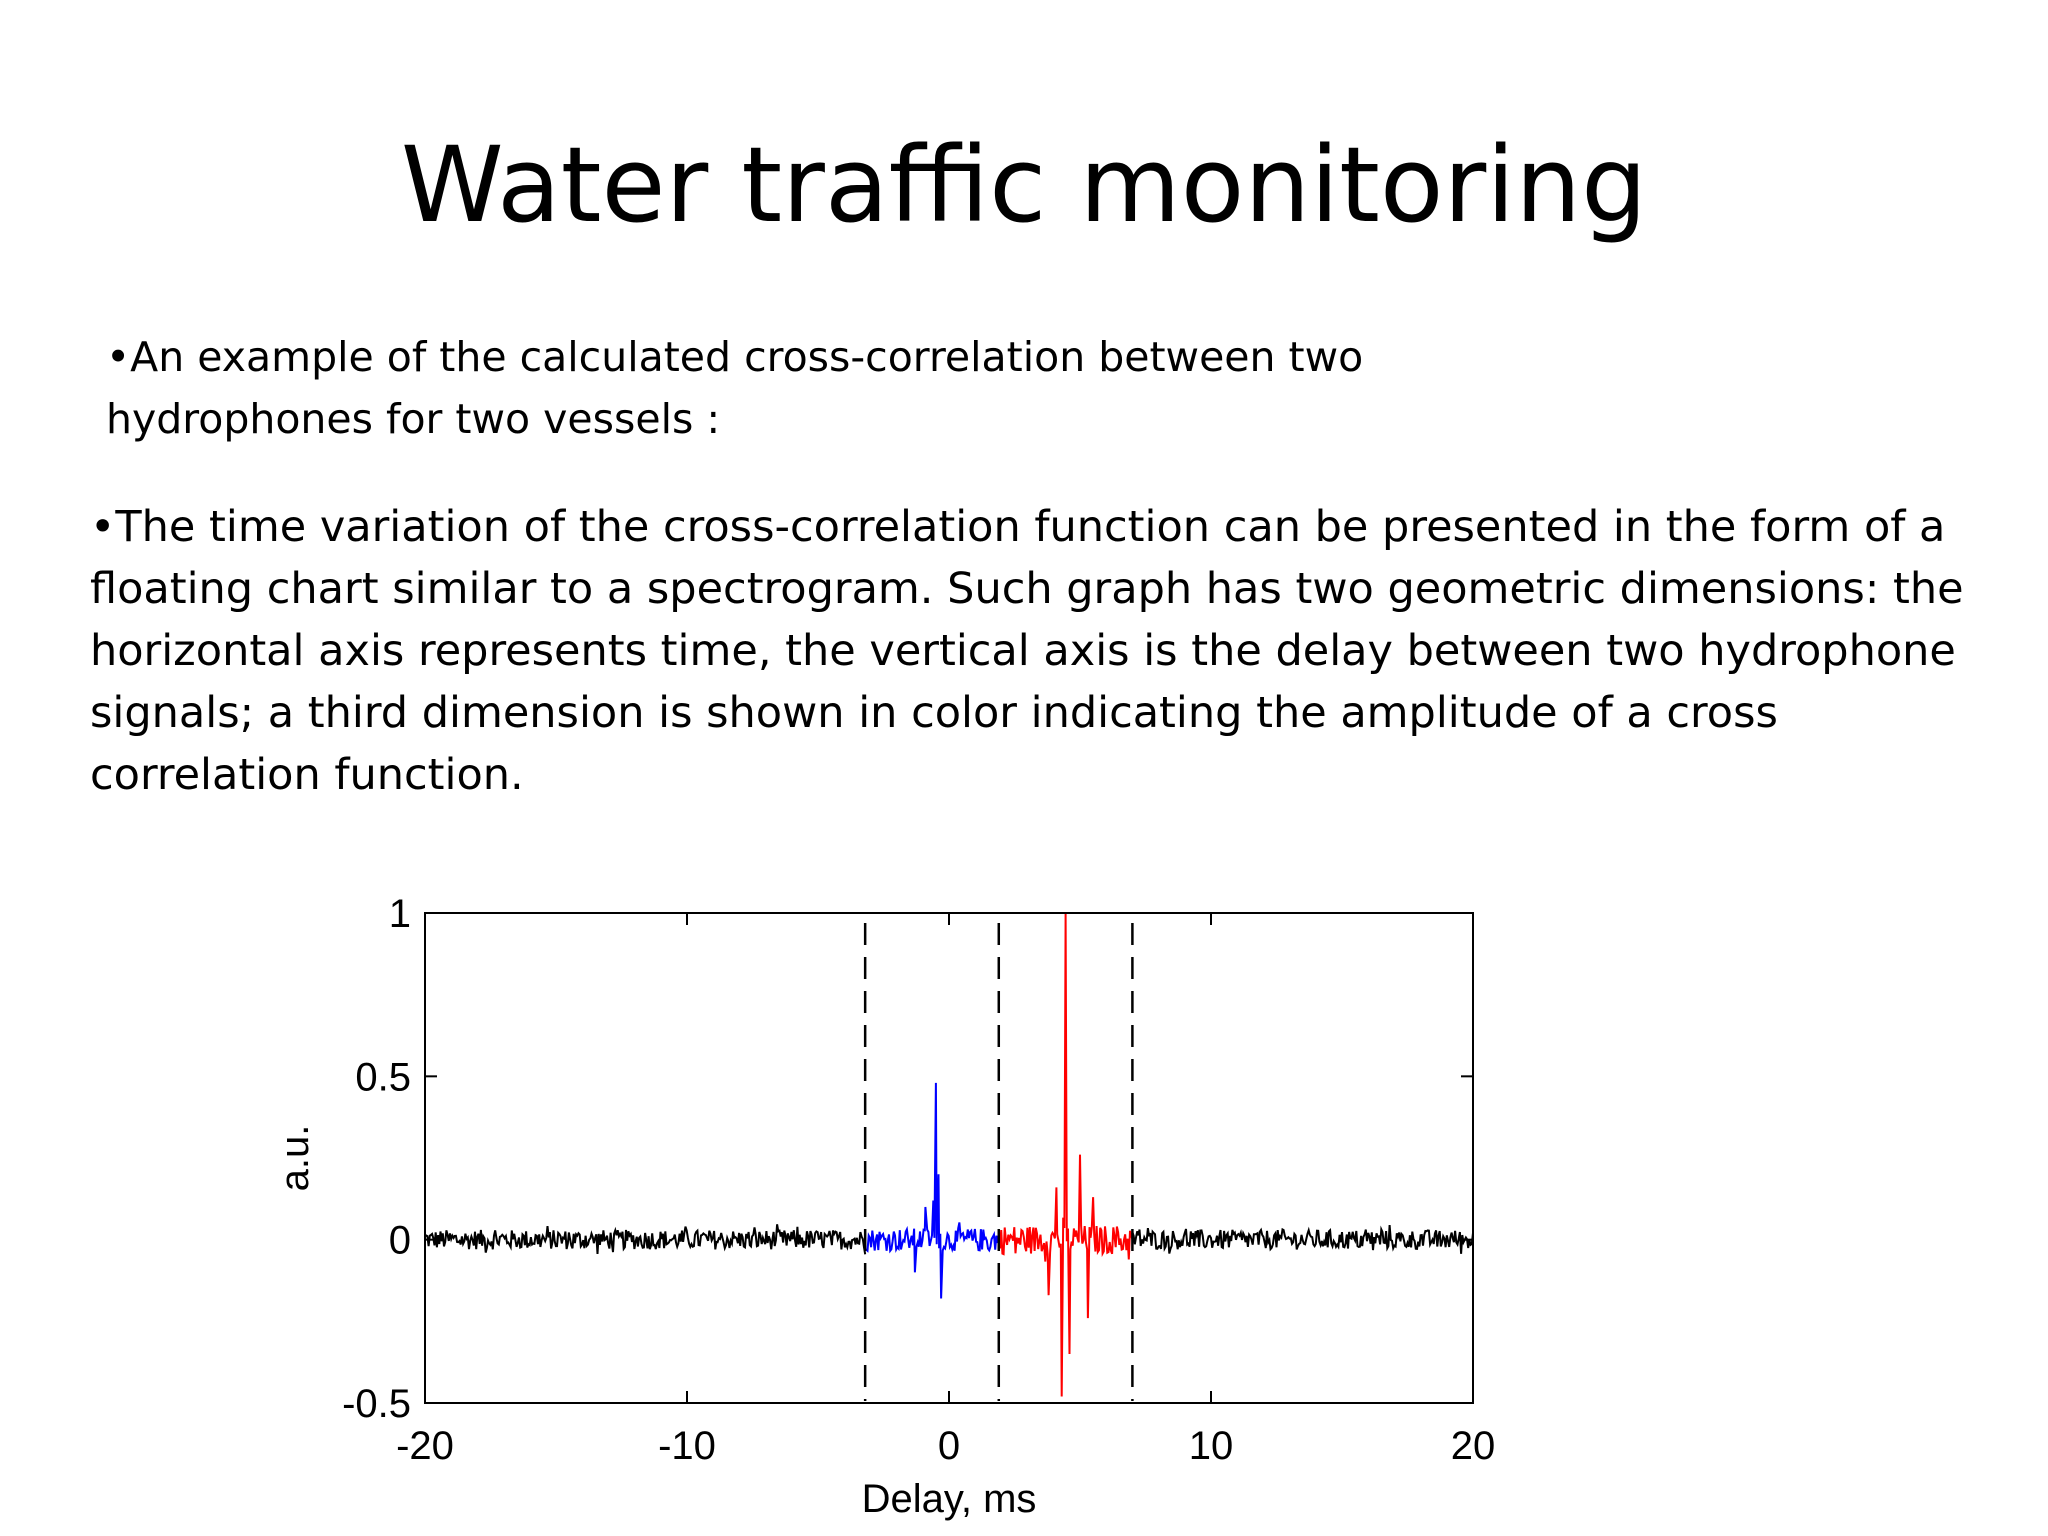  I want to click on x-tick-label: 10, so click(1211, 1446).